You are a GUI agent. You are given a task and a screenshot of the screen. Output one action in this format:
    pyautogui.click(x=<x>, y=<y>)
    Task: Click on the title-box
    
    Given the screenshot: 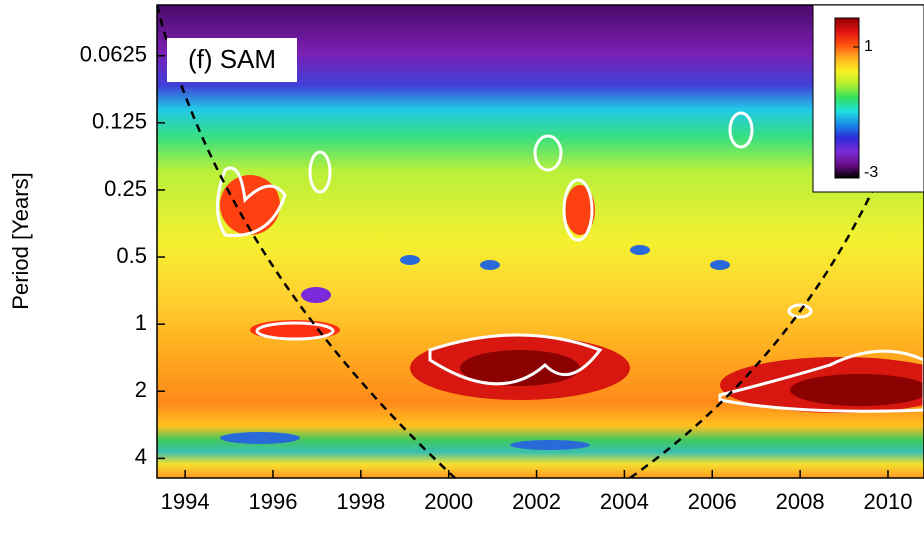 What is the action you would take?
    pyautogui.click(x=232, y=60)
    